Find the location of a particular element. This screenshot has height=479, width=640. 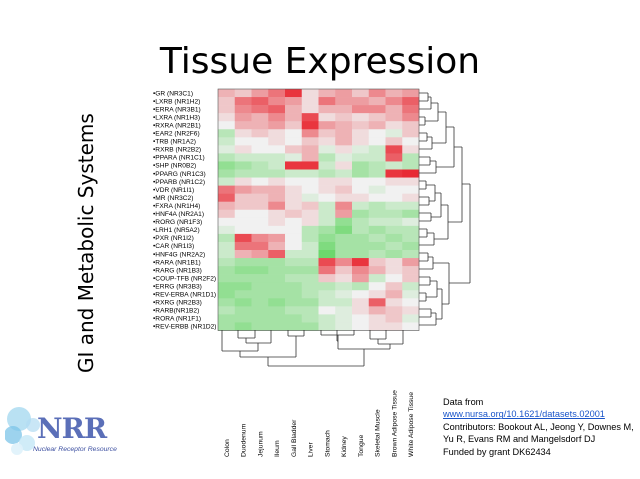

row-label: •ERRG (NR3B3) is located at coordinates (177, 286).